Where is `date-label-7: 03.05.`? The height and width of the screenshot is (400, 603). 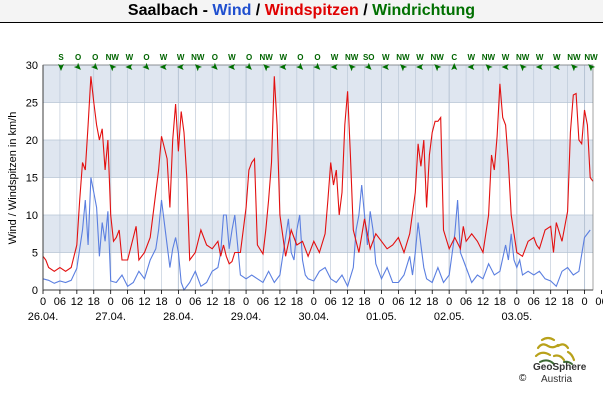 date-label-7: 03.05. is located at coordinates (517, 317).